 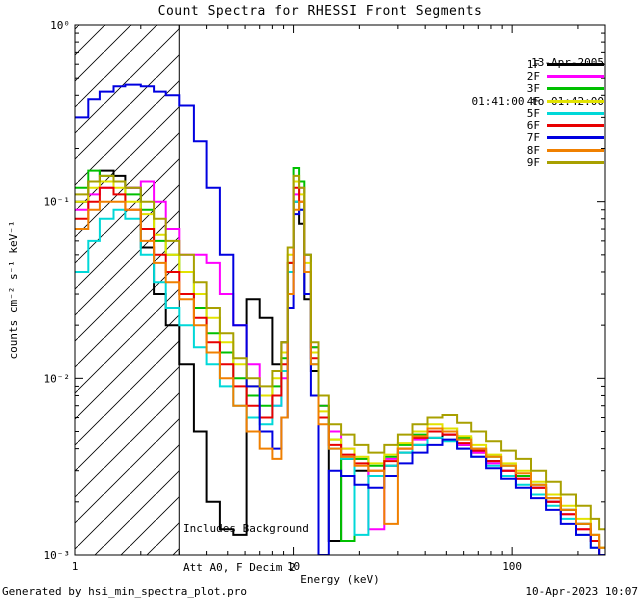 I want to click on legend-label: 2F, so click(x=533, y=76).